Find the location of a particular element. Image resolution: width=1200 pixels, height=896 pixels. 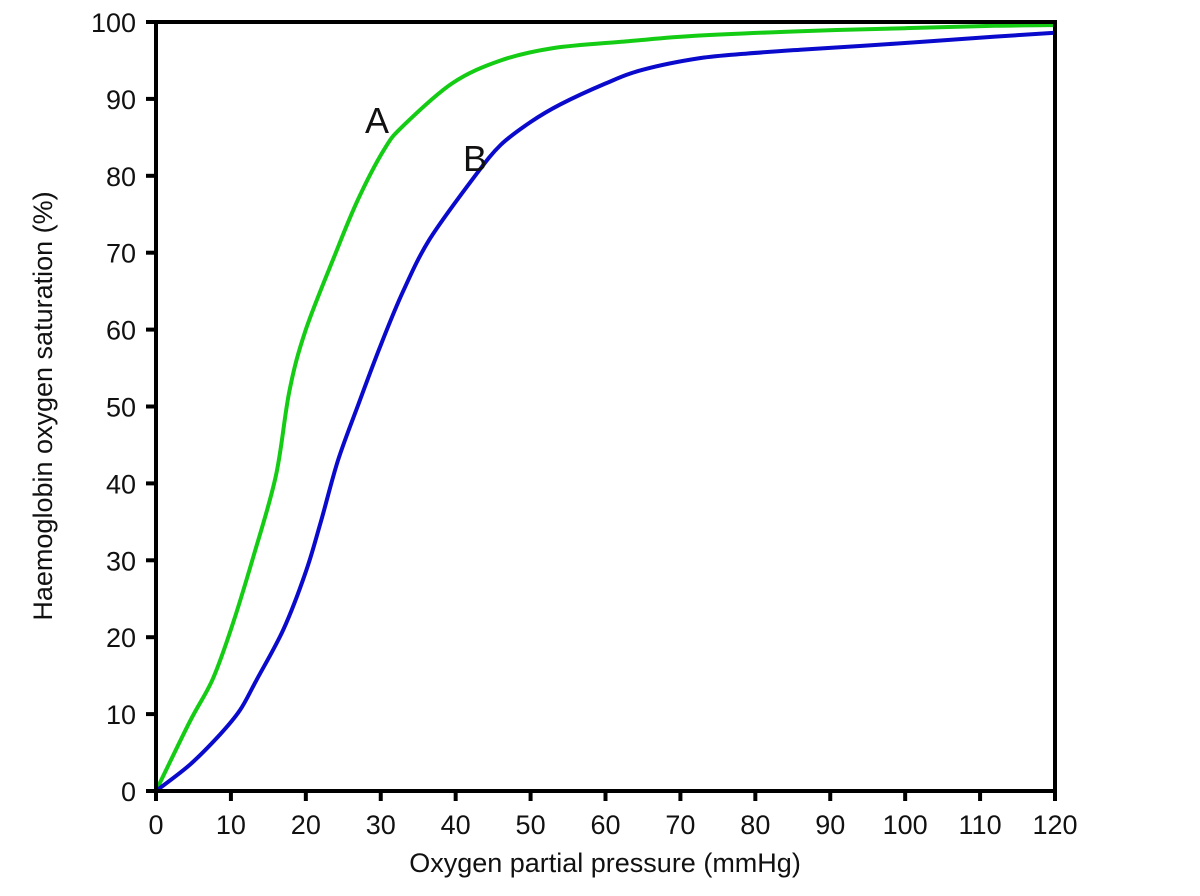

x-tick-label: 110 is located at coordinates (980, 825).